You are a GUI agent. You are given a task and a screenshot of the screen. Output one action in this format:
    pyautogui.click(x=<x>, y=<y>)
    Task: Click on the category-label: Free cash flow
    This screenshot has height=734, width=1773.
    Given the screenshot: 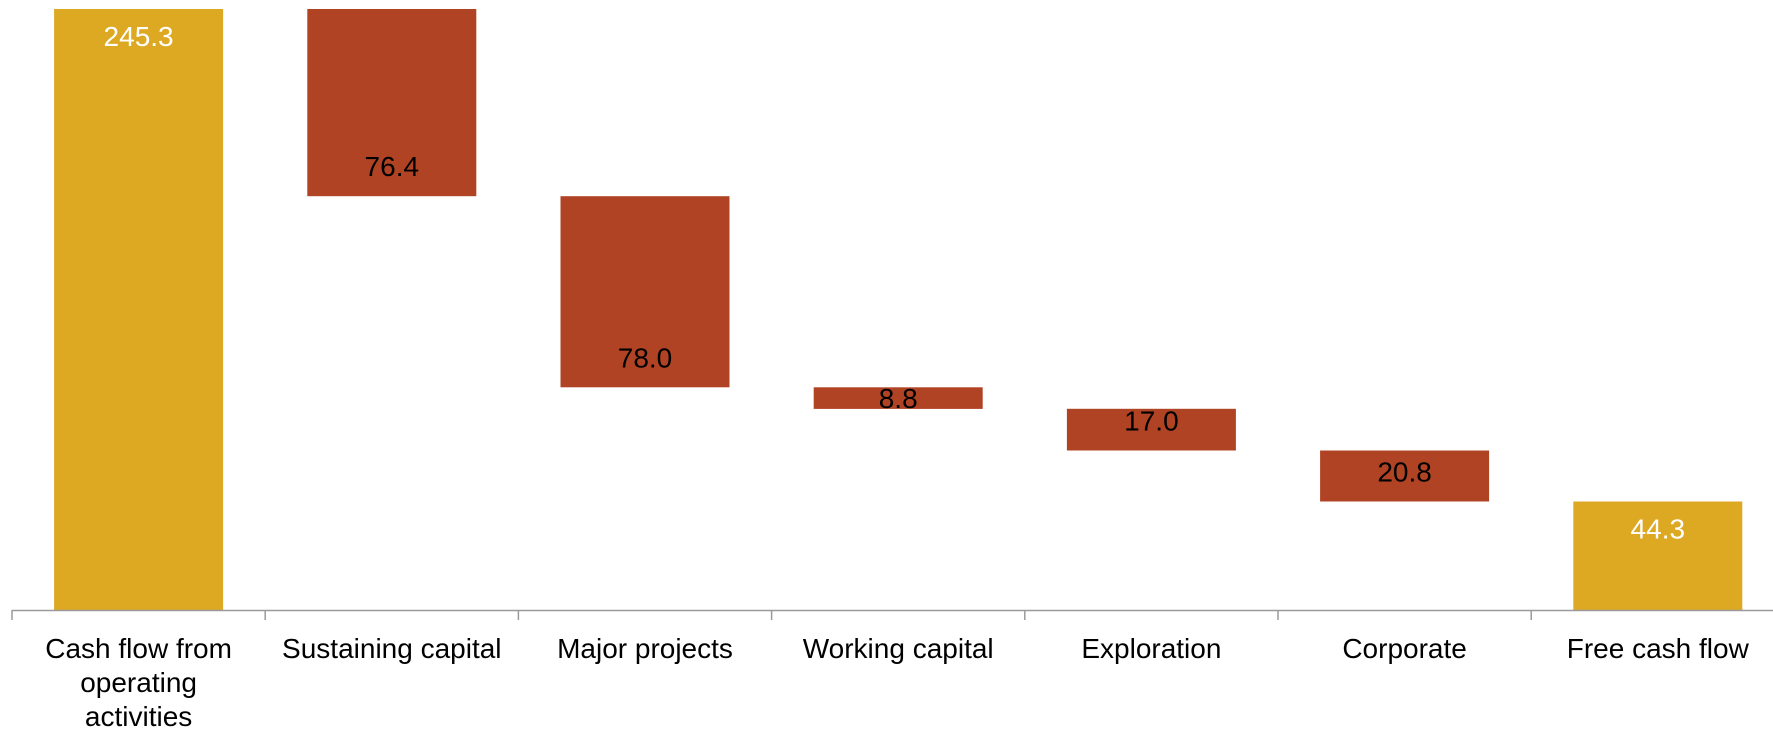 What is the action you would take?
    pyautogui.click(x=1658, y=648)
    